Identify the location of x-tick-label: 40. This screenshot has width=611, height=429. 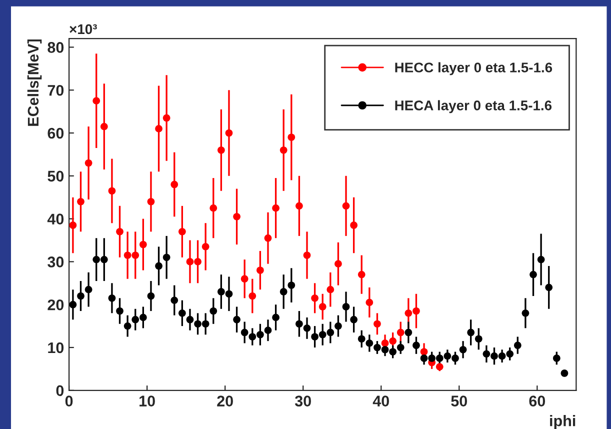
(380, 401).